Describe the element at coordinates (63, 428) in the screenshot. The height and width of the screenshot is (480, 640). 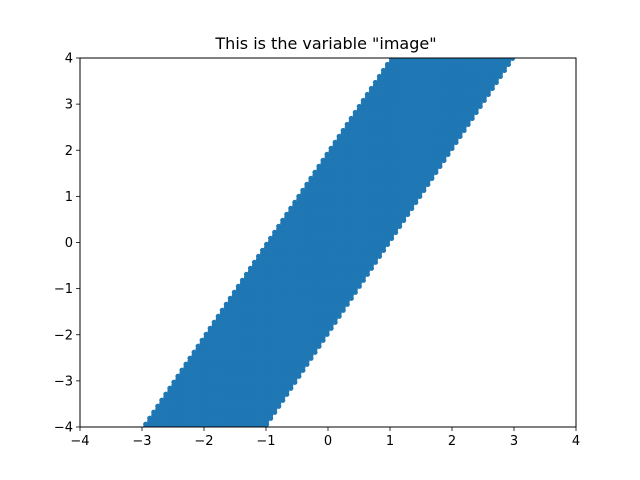
I see `y-tick-label: −4` at that location.